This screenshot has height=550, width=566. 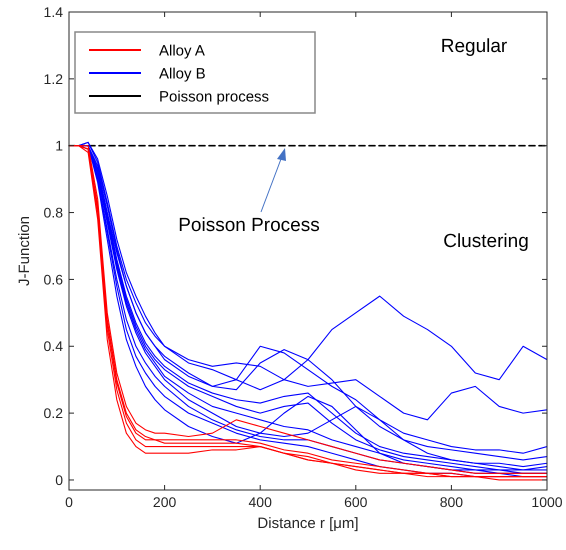 I want to click on x-tick-label: 200, so click(x=164, y=502).